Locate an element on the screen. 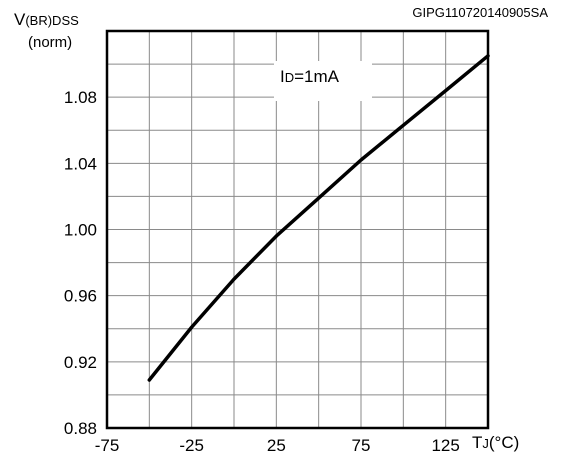 This screenshot has height=461, width=571. x-tick-label: -25 is located at coordinates (191, 445).